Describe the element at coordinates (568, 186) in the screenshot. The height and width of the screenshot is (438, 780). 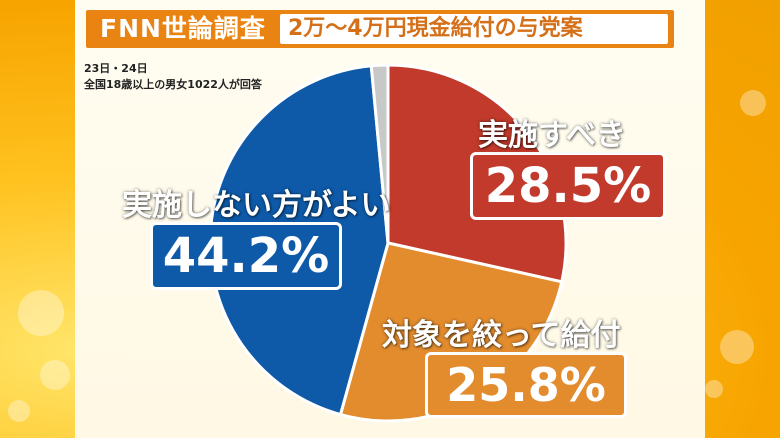
I see `pct-should-implement: 28.5%` at that location.